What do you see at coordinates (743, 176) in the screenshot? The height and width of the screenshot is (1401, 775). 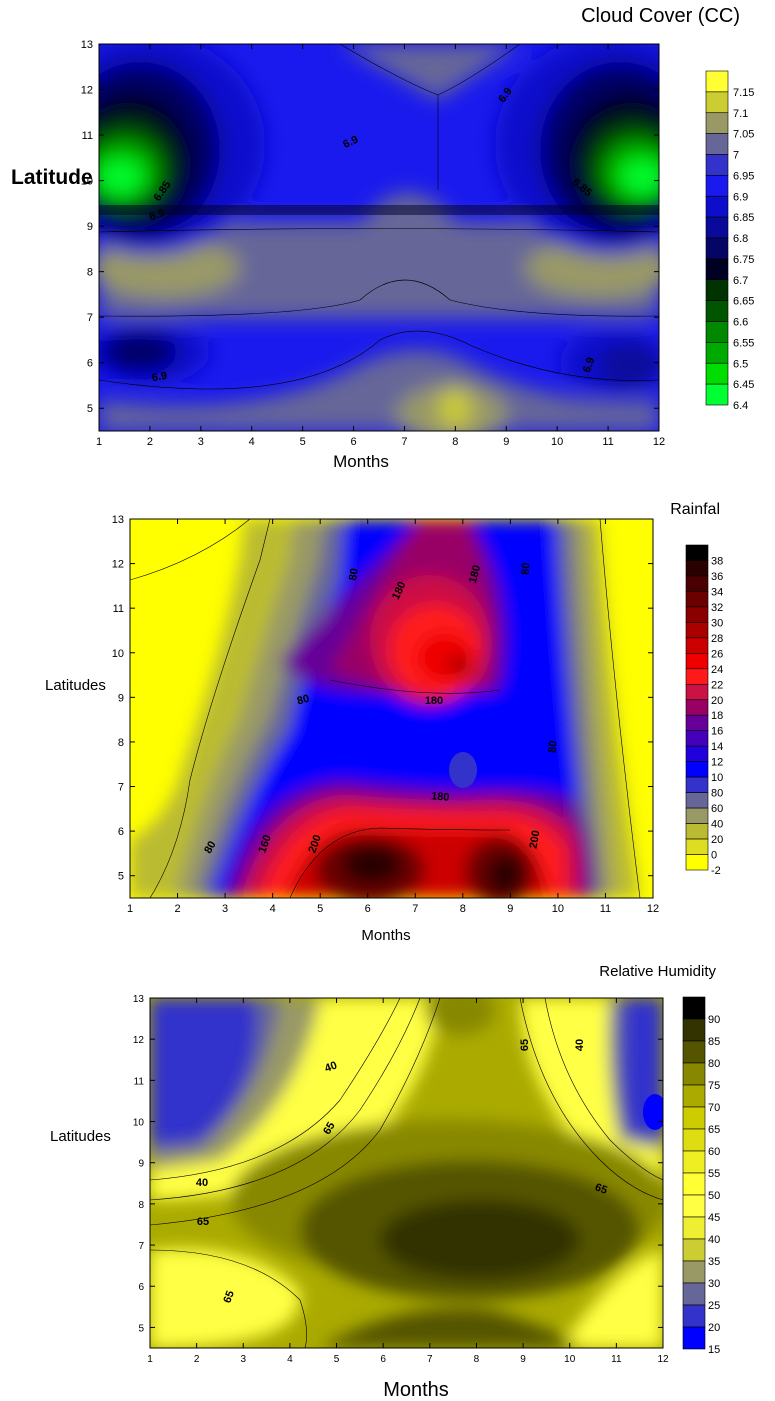 I see `legend-label: 6.95` at bounding box center [743, 176].